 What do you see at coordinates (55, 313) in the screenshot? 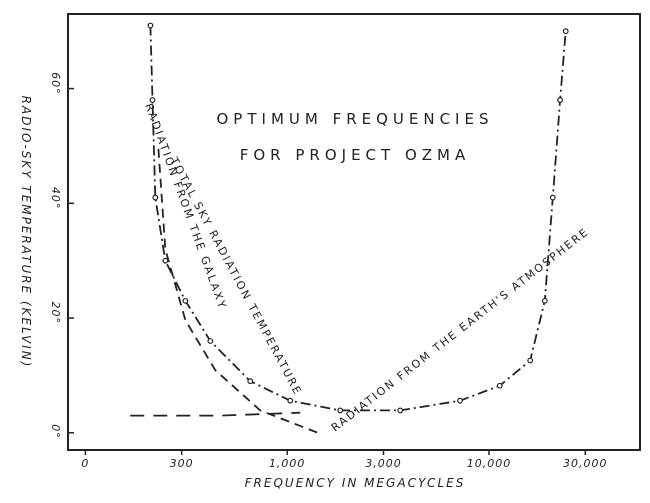
I see `y-tick-label: 20°` at bounding box center [55, 313].